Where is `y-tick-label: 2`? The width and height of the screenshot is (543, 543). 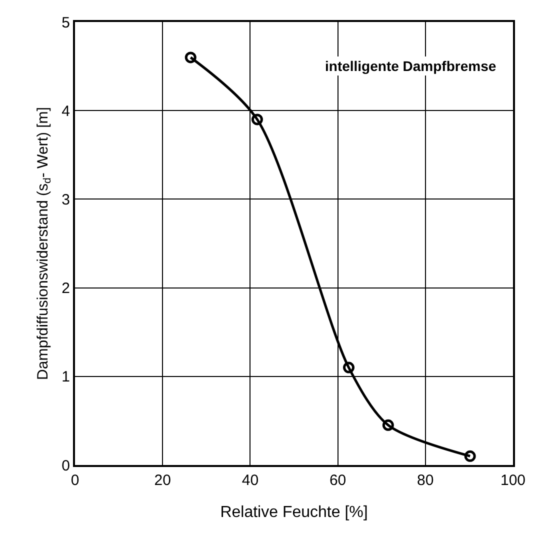 y-tick-label: 2 is located at coordinates (66, 289).